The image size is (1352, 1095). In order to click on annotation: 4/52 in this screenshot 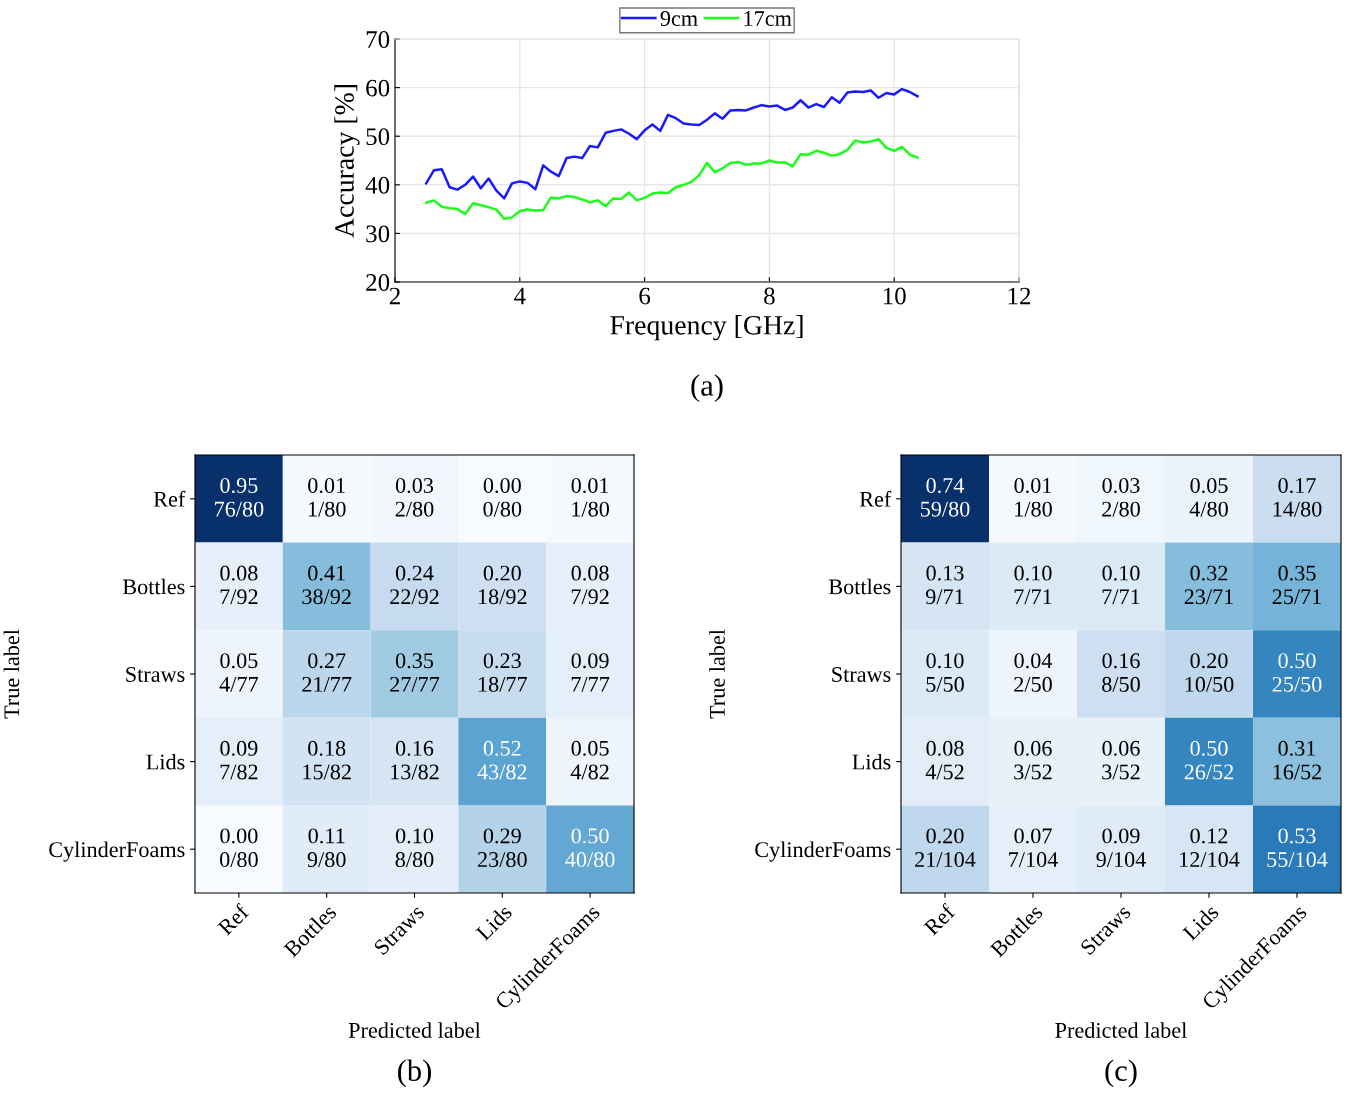, I will do `click(944, 772)`.